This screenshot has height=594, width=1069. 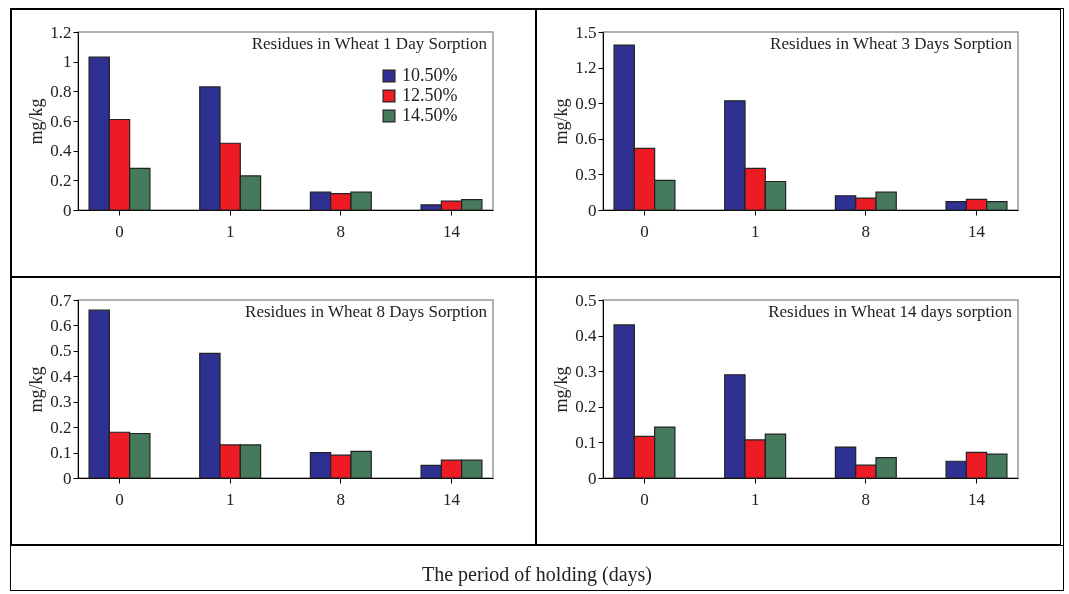 I want to click on x-axis-title: The period of holding (days), so click(x=537, y=567).